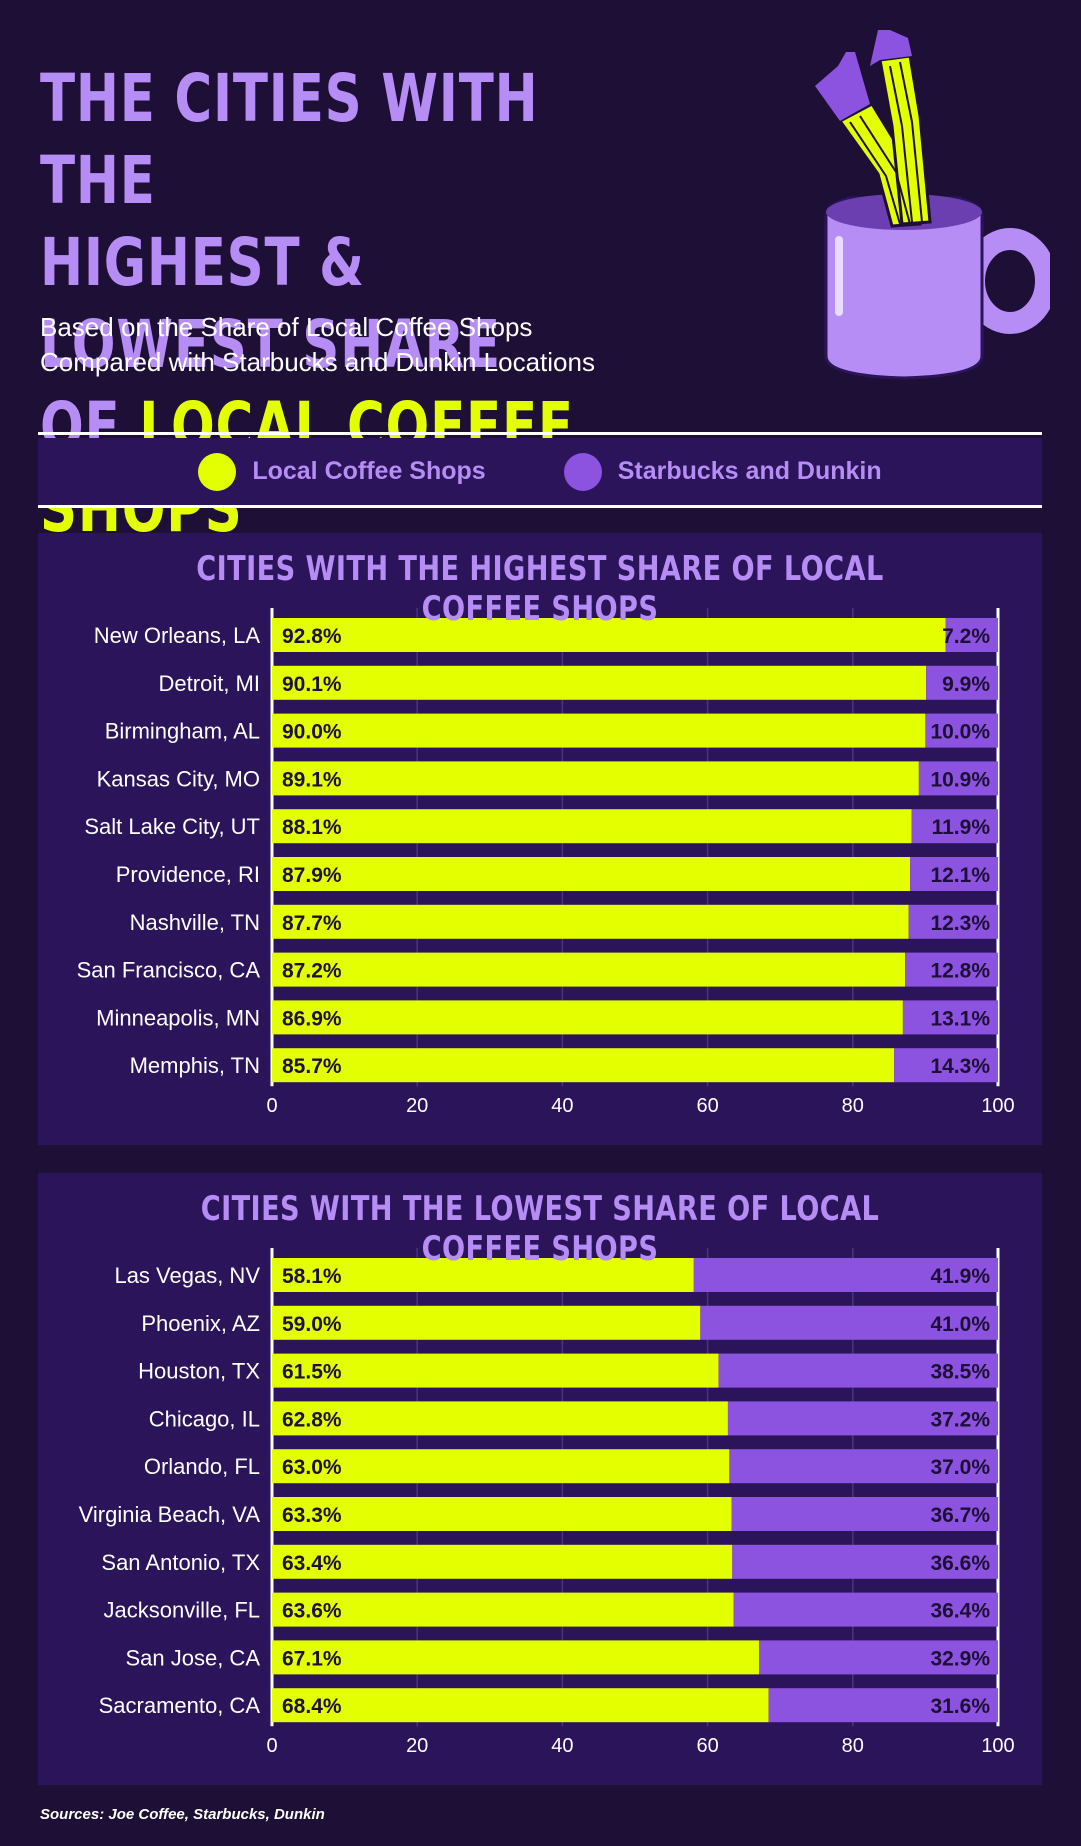  I want to click on divider-top, so click(540, 433).